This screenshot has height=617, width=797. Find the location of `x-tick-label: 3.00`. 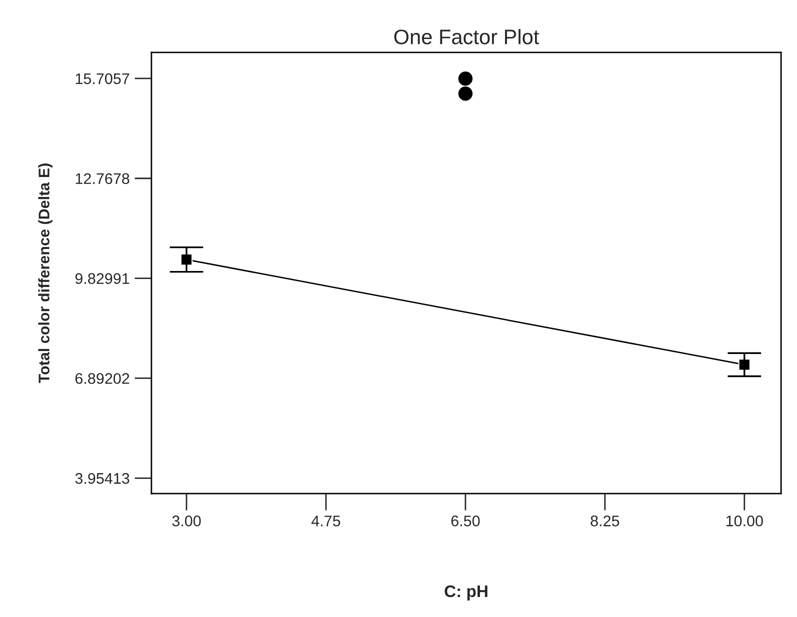

x-tick-label: 3.00 is located at coordinates (186, 521).